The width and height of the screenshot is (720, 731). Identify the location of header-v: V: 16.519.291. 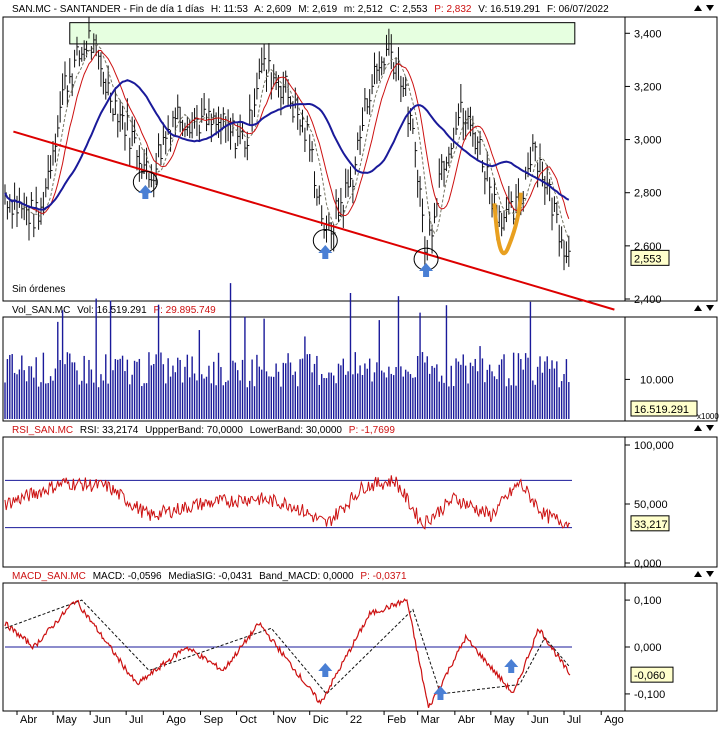
(509, 9).